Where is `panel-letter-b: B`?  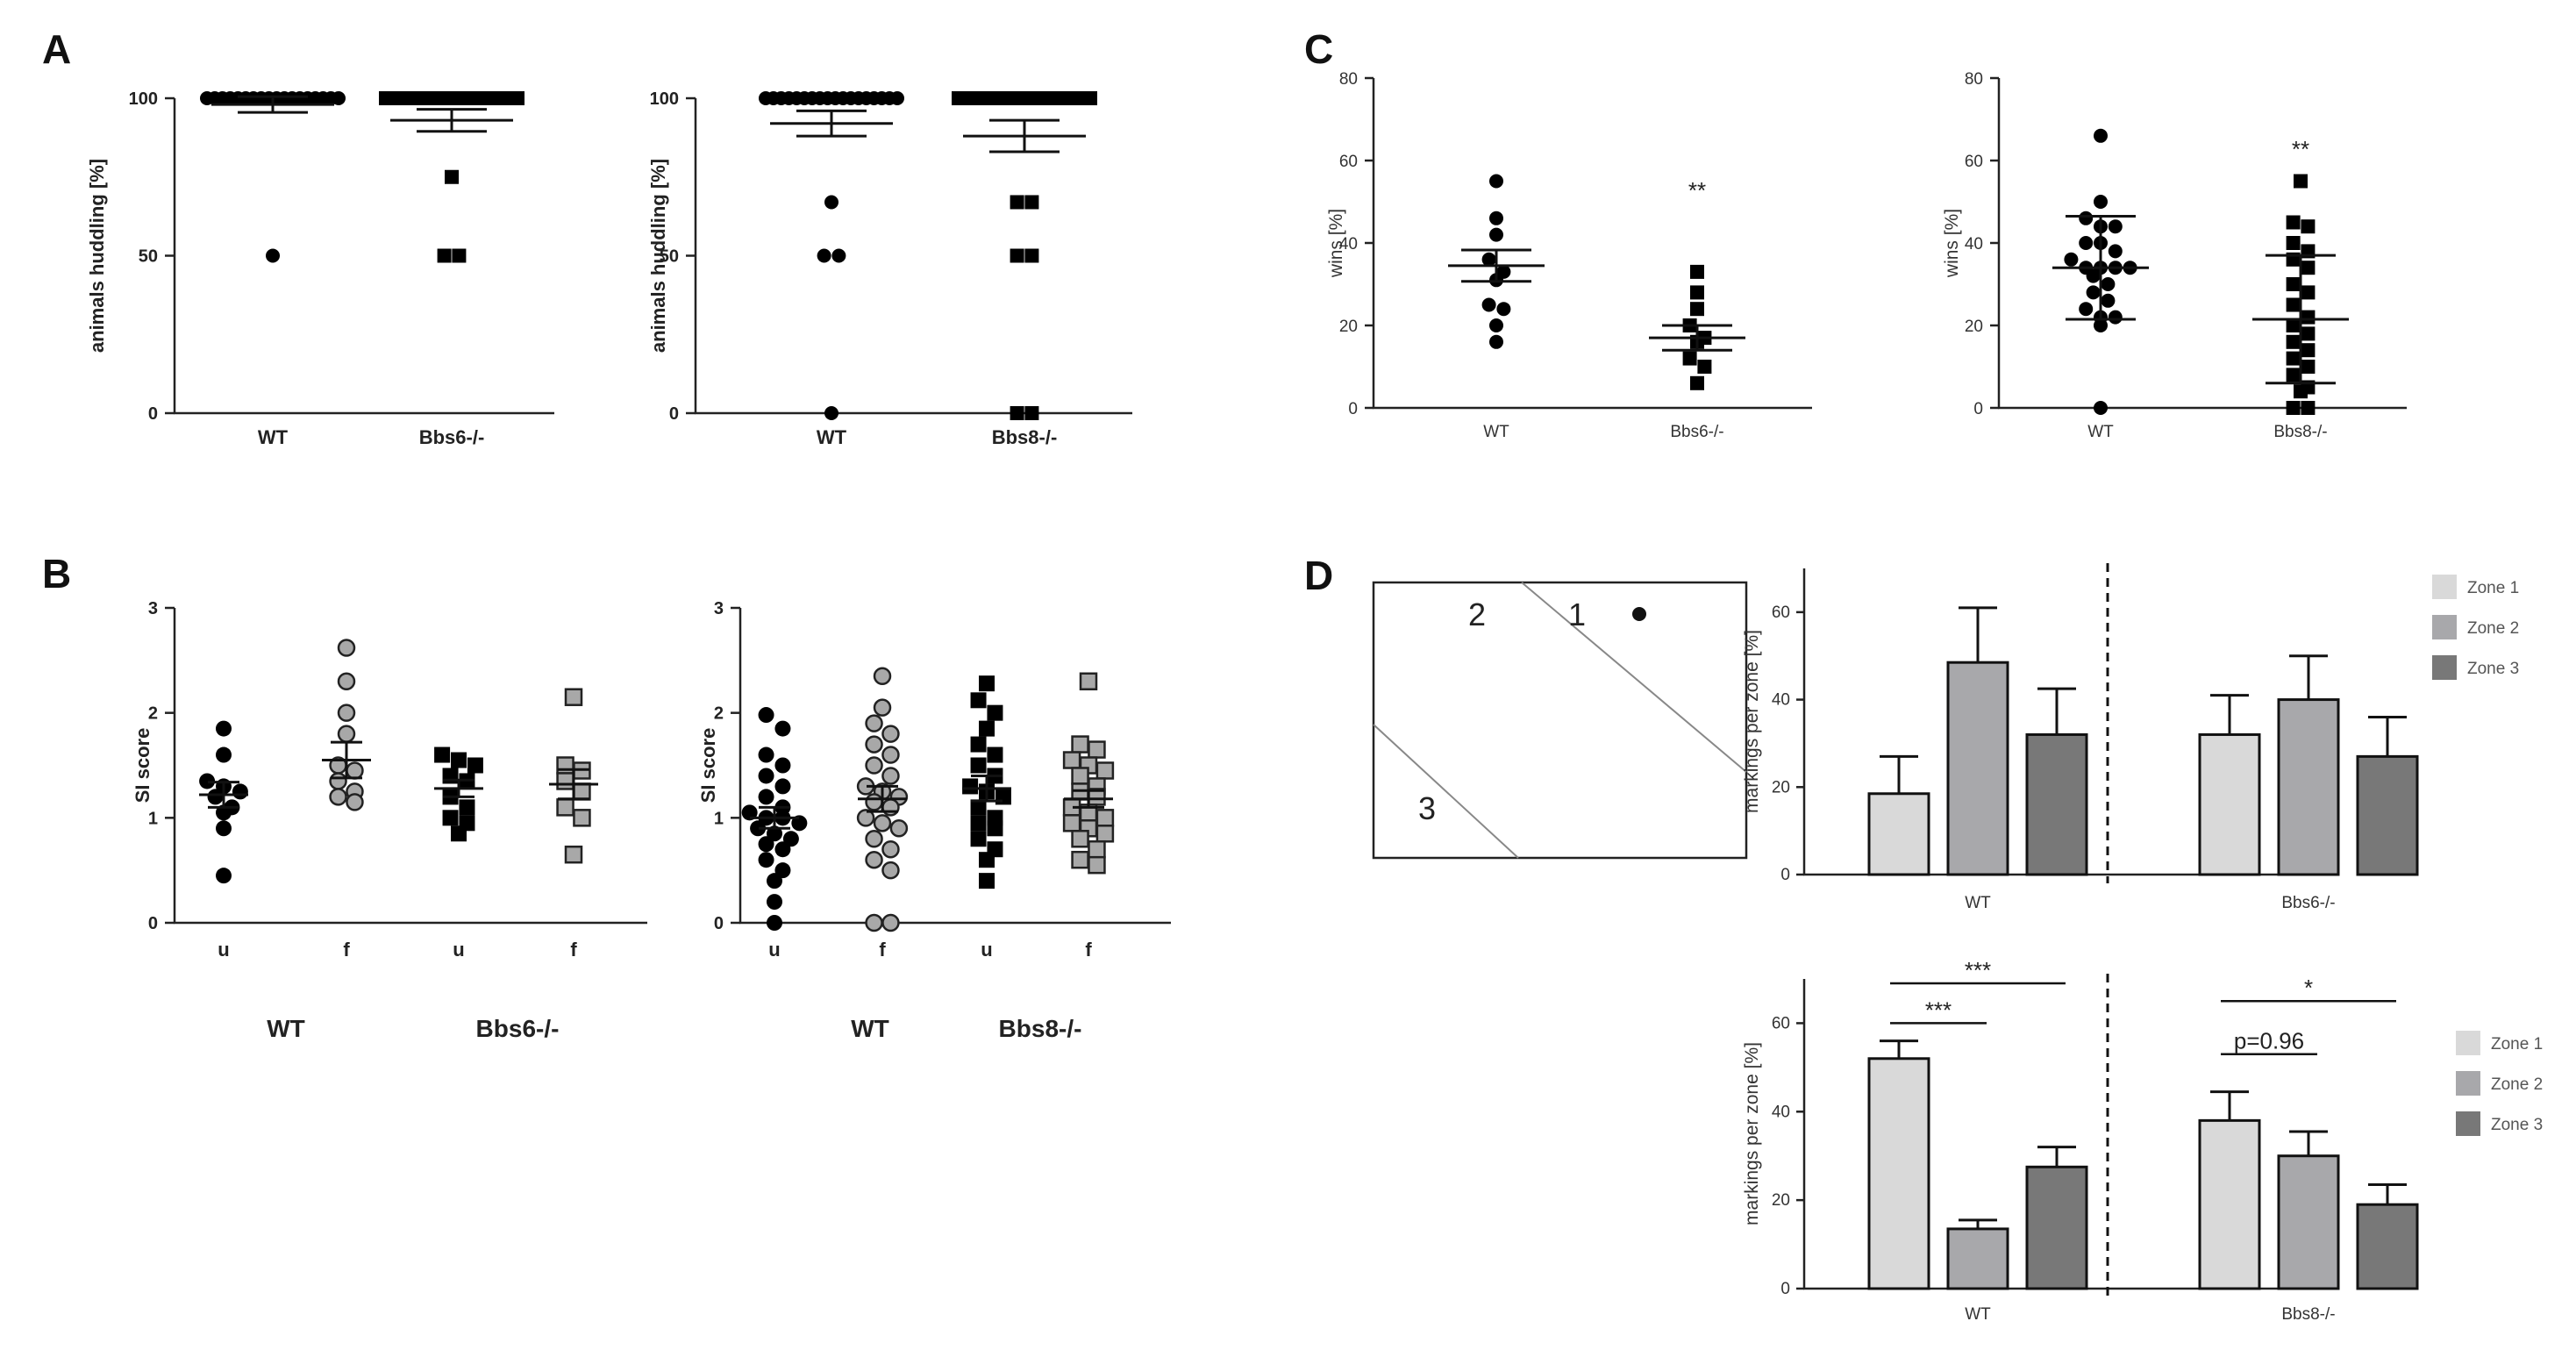 panel-letter-b: B is located at coordinates (57, 573).